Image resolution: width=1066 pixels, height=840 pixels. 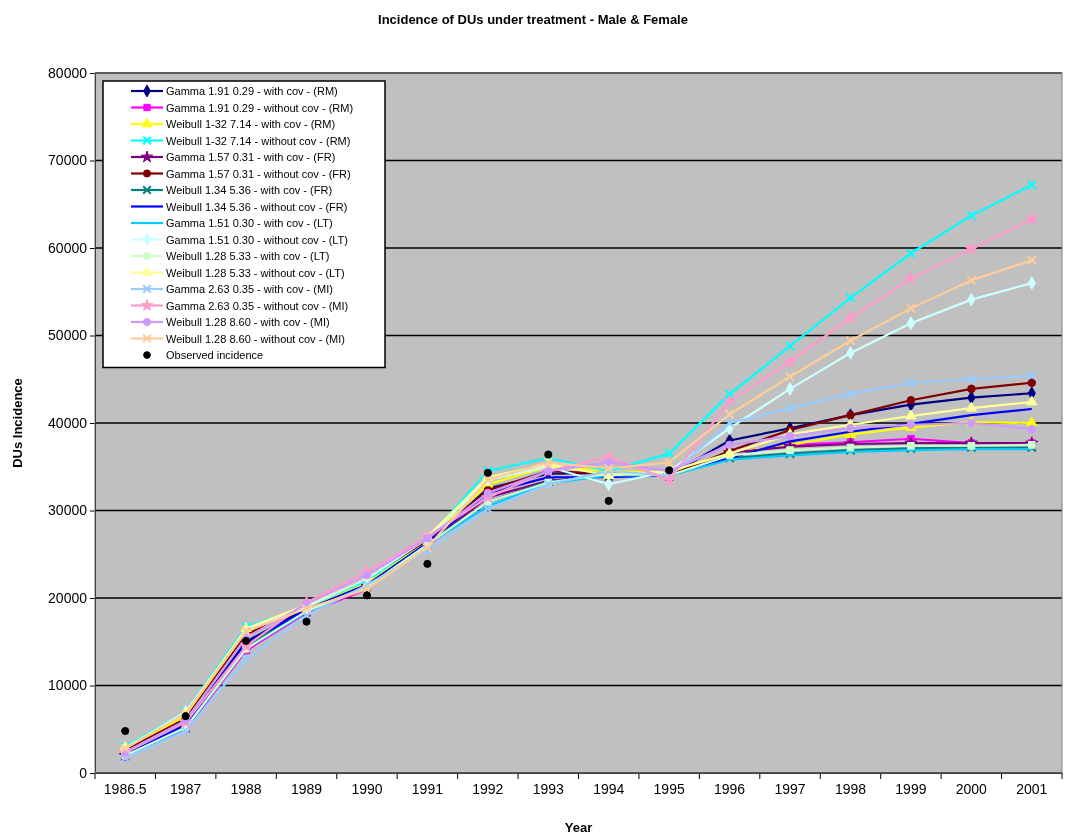 What do you see at coordinates (249, 190) in the screenshot?
I see `legend-label: Weibull 1.34 5.36 - with cov - (FR)` at bounding box center [249, 190].